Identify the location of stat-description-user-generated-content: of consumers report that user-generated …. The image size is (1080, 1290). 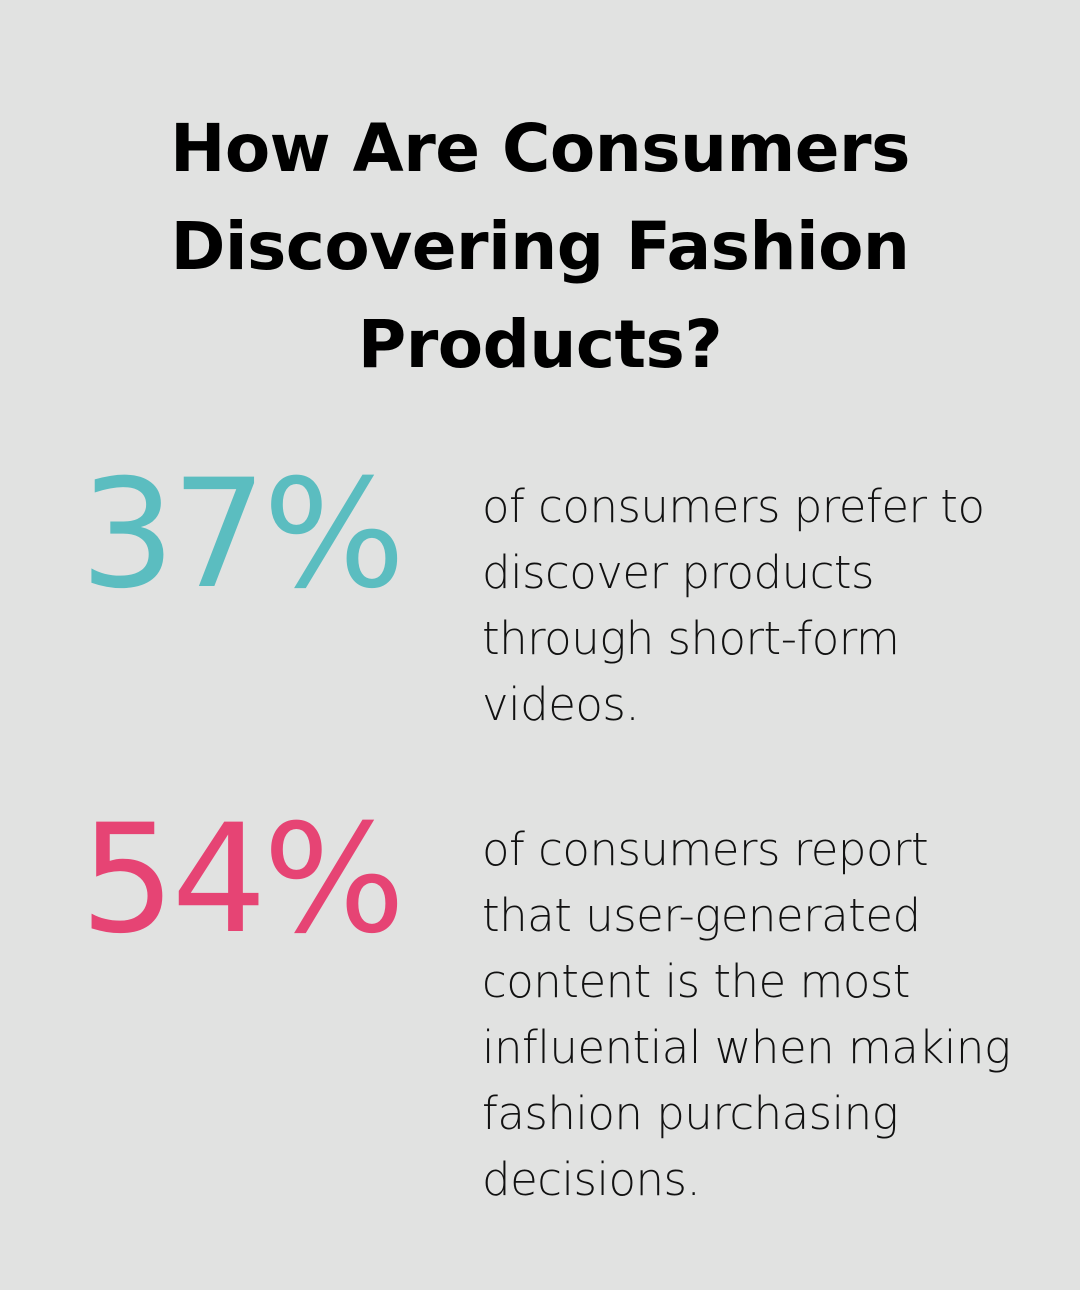
(746, 1014).